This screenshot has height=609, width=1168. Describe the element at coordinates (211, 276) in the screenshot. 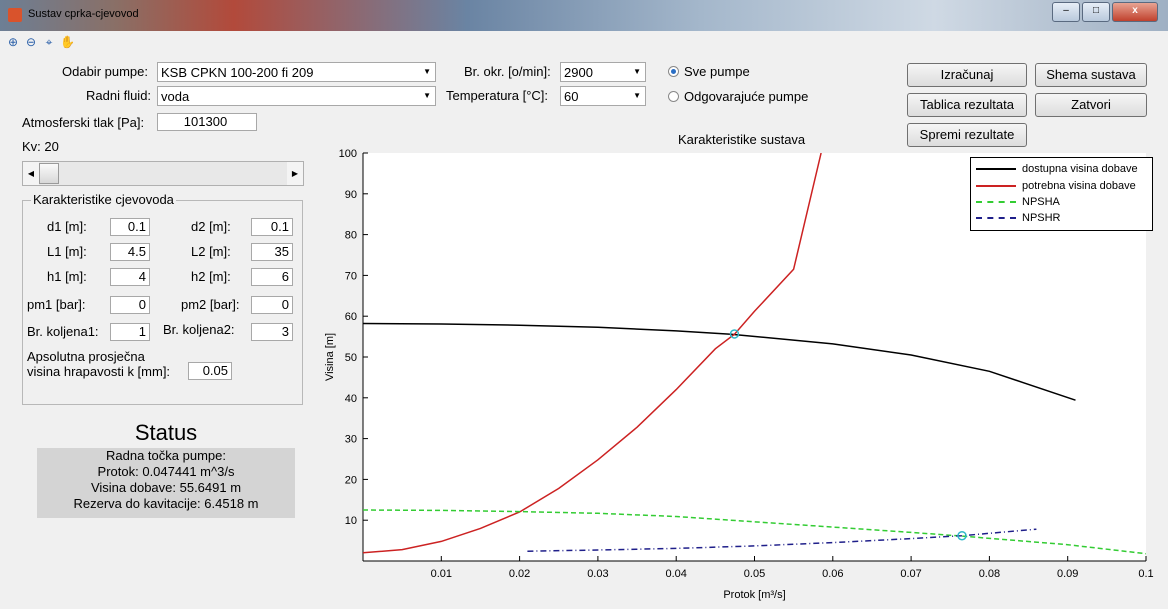

I see `h2-label: h2 [m]:` at that location.